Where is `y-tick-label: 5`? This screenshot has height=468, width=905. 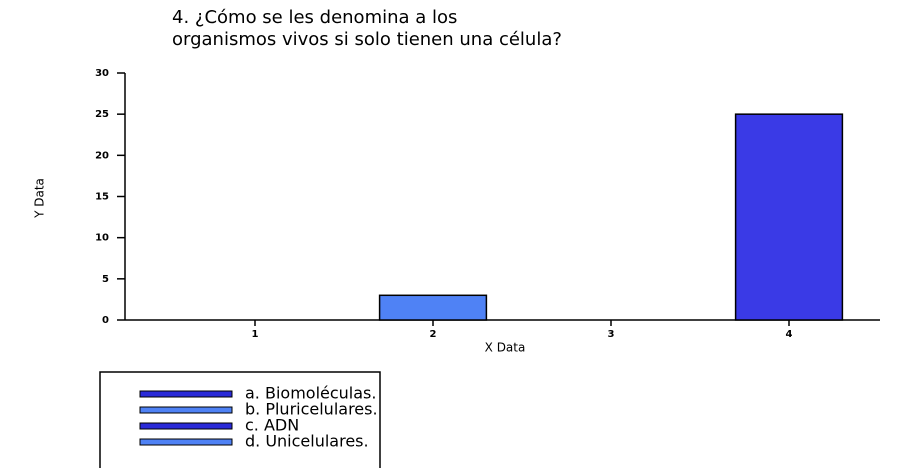
y-tick-label: 5 is located at coordinates (105, 279).